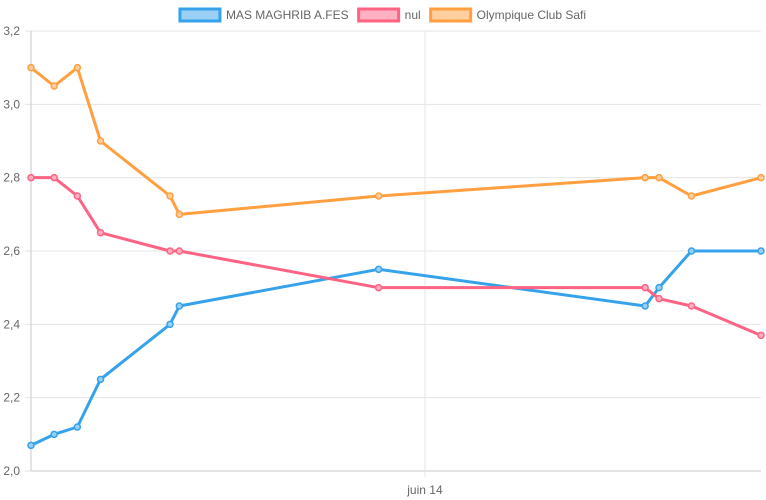  Describe the element at coordinates (11, 324) in the screenshot. I see `y-tick-label: 2,4` at that location.